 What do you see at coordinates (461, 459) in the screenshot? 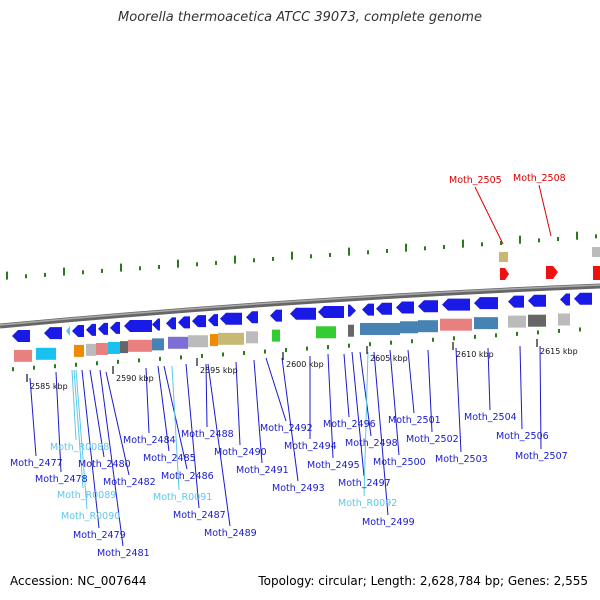
I see `gene-label: Moth_2503` at bounding box center [461, 459].